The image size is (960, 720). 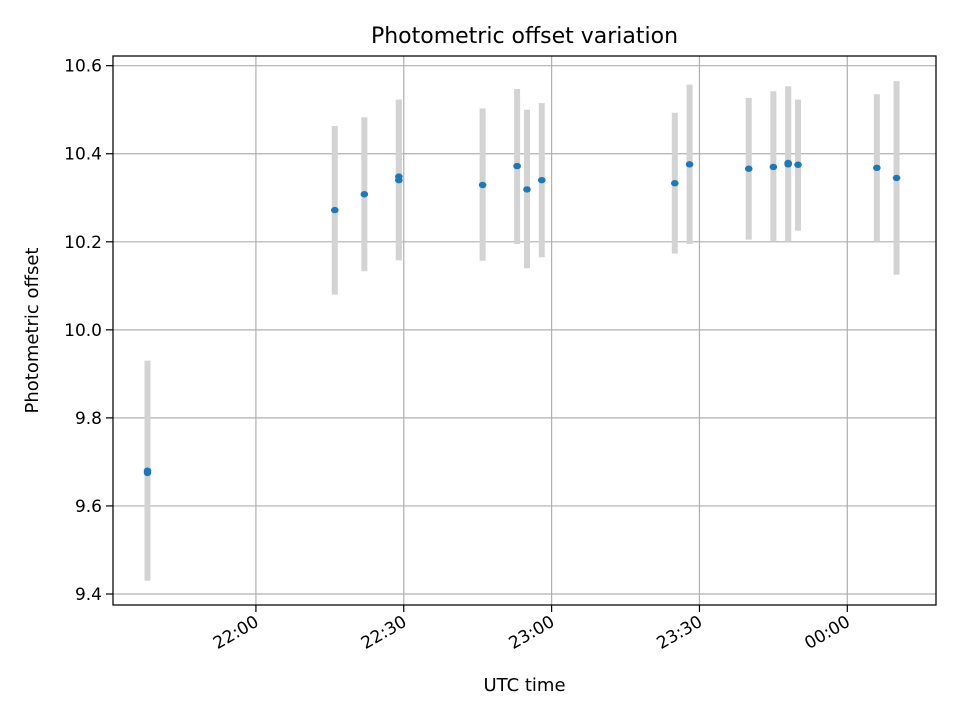 I want to click on y-tick-label: 9.8, so click(x=88, y=419).